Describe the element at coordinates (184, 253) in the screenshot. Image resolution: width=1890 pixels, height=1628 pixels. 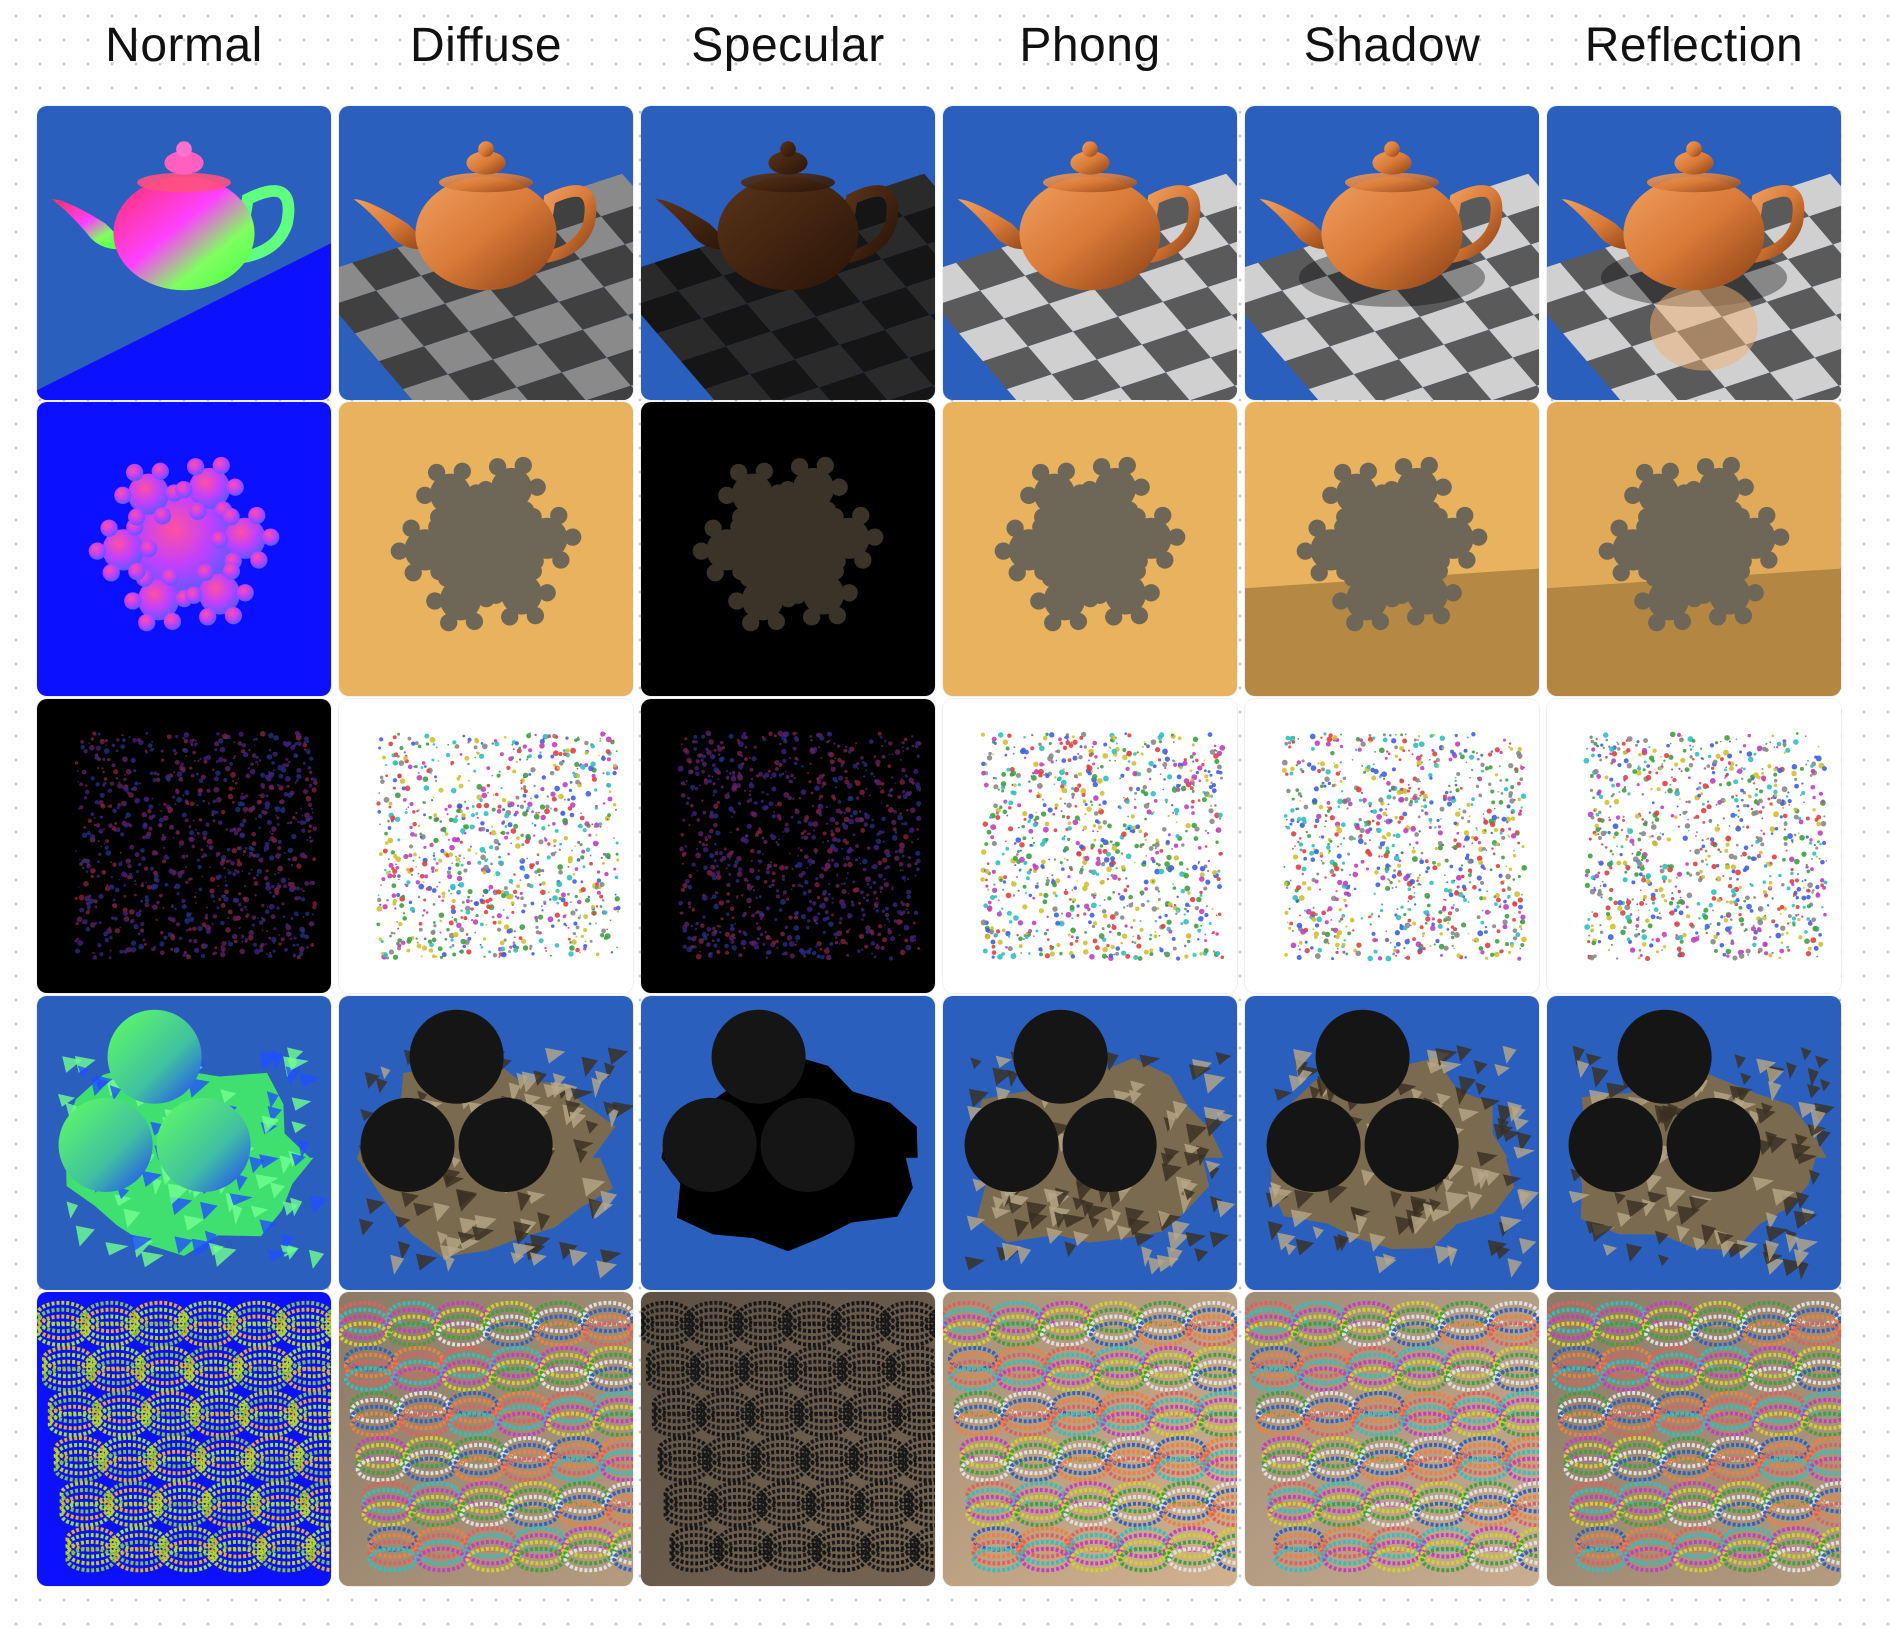
I see `render-tile-teapot-normal` at that location.